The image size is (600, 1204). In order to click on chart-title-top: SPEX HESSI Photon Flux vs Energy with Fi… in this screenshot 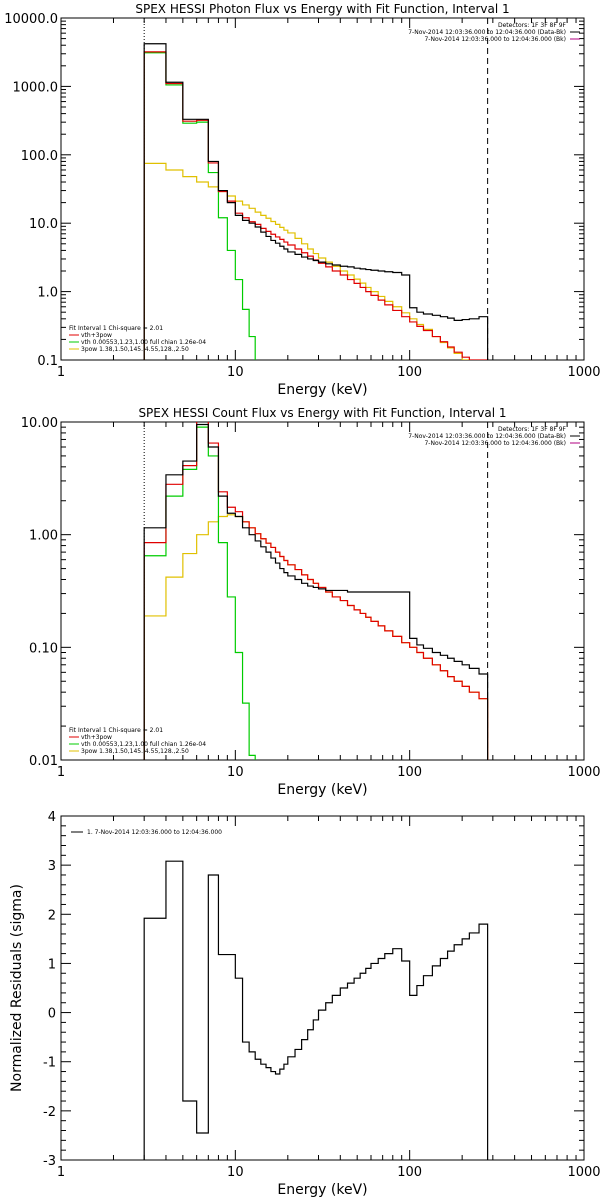, I will do `click(322, 9)`.